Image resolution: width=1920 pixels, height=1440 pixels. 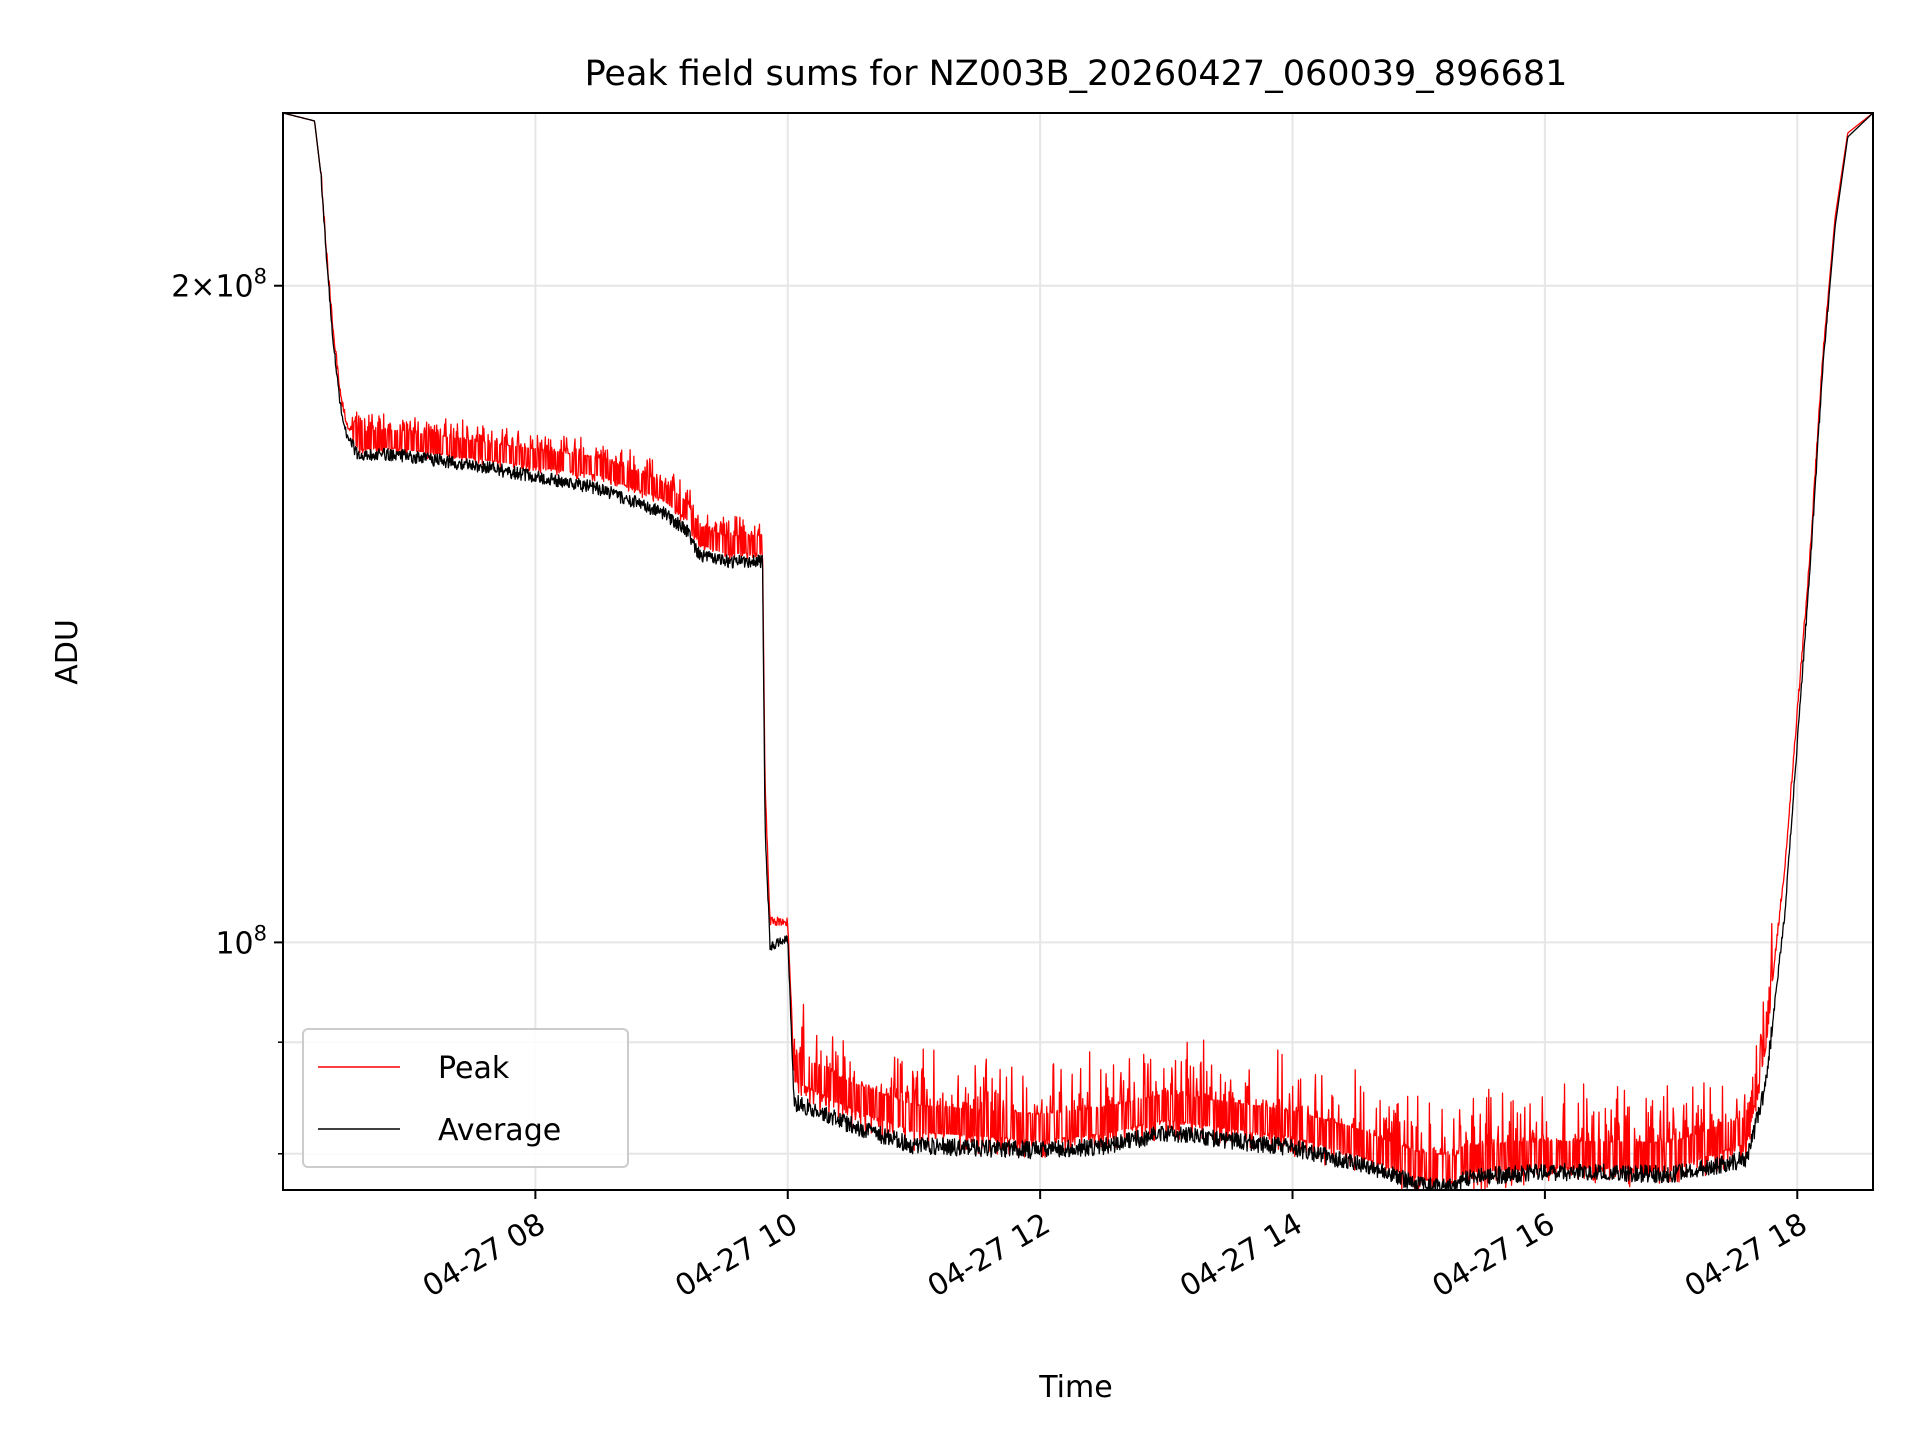 What do you see at coordinates (241, 941) in the screenshot?
I see `y-tick-label: 108` at bounding box center [241, 941].